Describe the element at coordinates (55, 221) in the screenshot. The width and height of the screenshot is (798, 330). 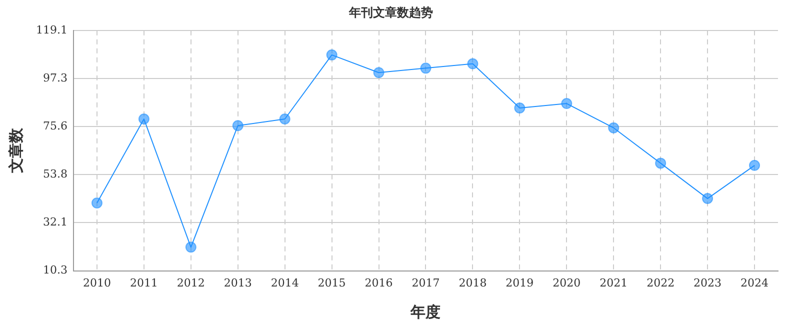
I see `y-tick-label: 32.1` at that location.